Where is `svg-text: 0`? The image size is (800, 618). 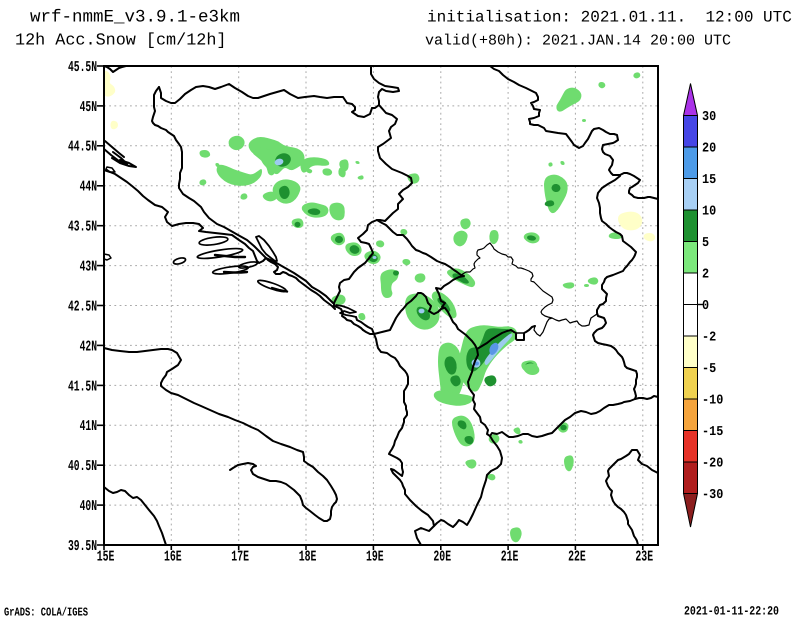
svg-text: 0 is located at coordinates (705, 306).